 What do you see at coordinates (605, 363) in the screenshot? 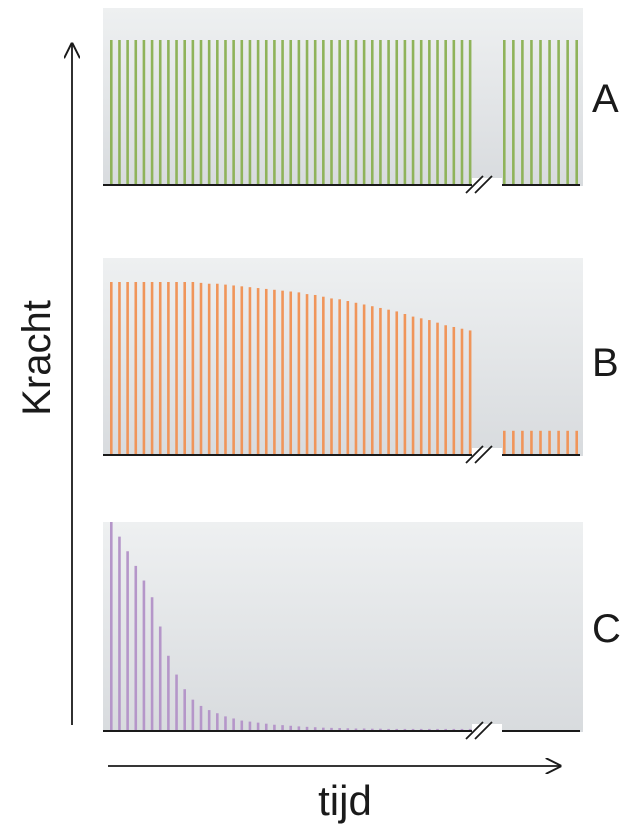
I see `panel-b-label: B` at bounding box center [605, 363].